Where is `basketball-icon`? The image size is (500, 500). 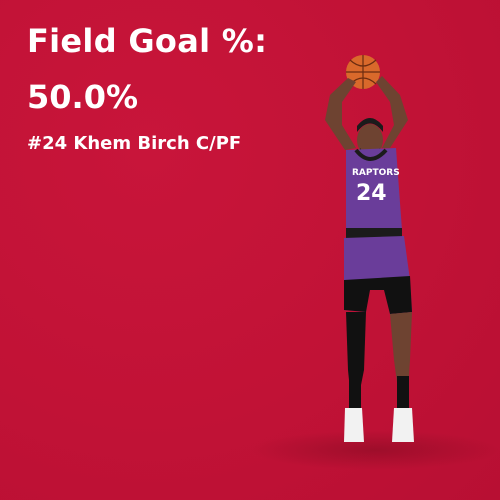
basketball-icon is located at coordinates (363, 72).